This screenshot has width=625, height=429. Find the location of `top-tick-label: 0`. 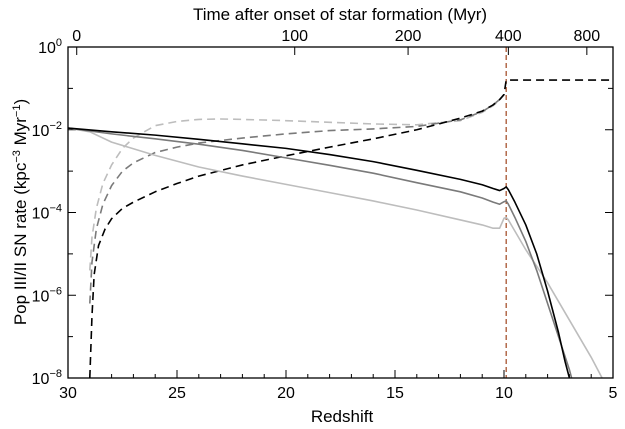

top-tick-label: 0 is located at coordinates (76, 36).